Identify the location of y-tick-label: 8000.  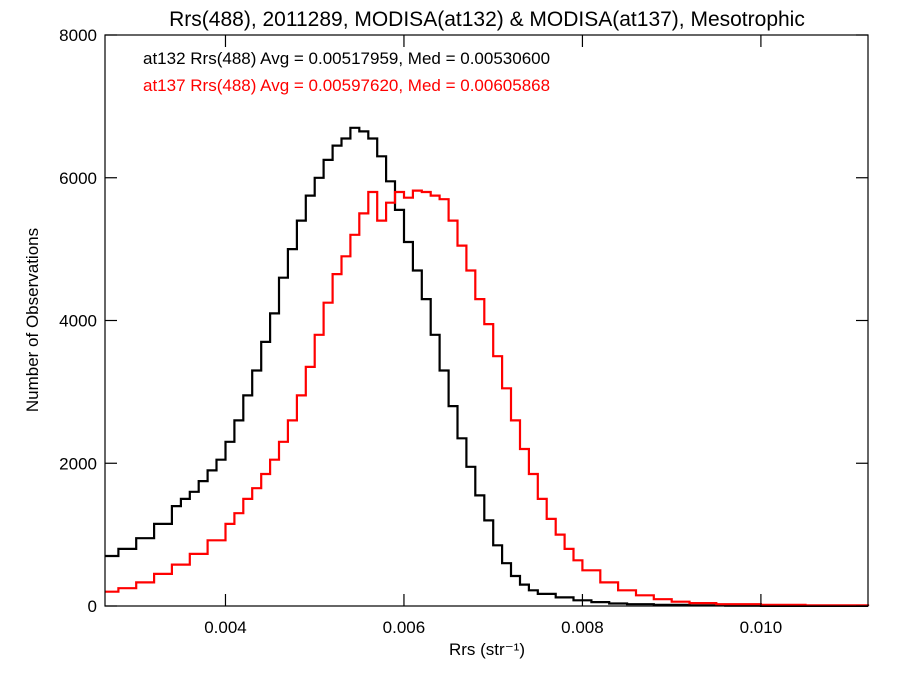
(78, 35).